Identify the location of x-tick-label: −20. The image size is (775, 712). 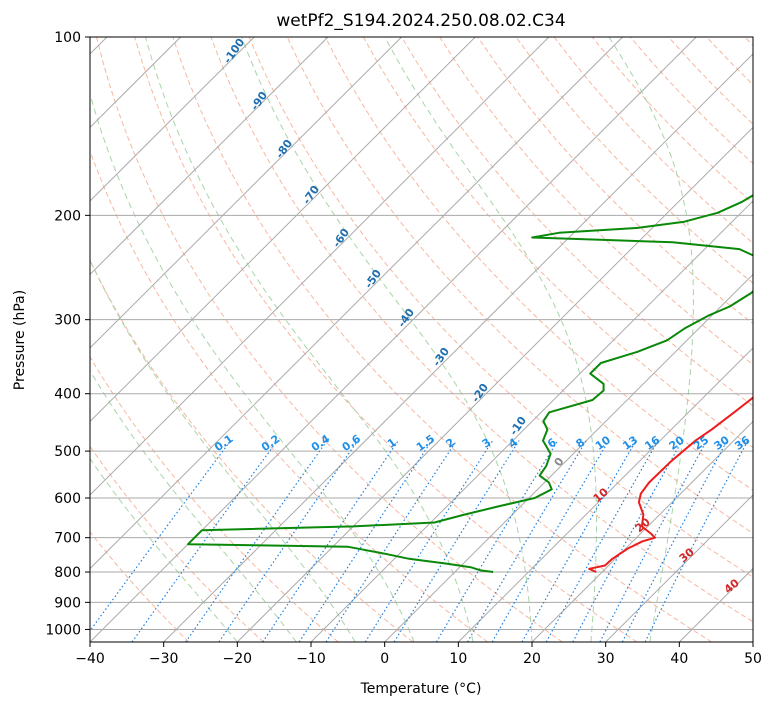
(238, 659).